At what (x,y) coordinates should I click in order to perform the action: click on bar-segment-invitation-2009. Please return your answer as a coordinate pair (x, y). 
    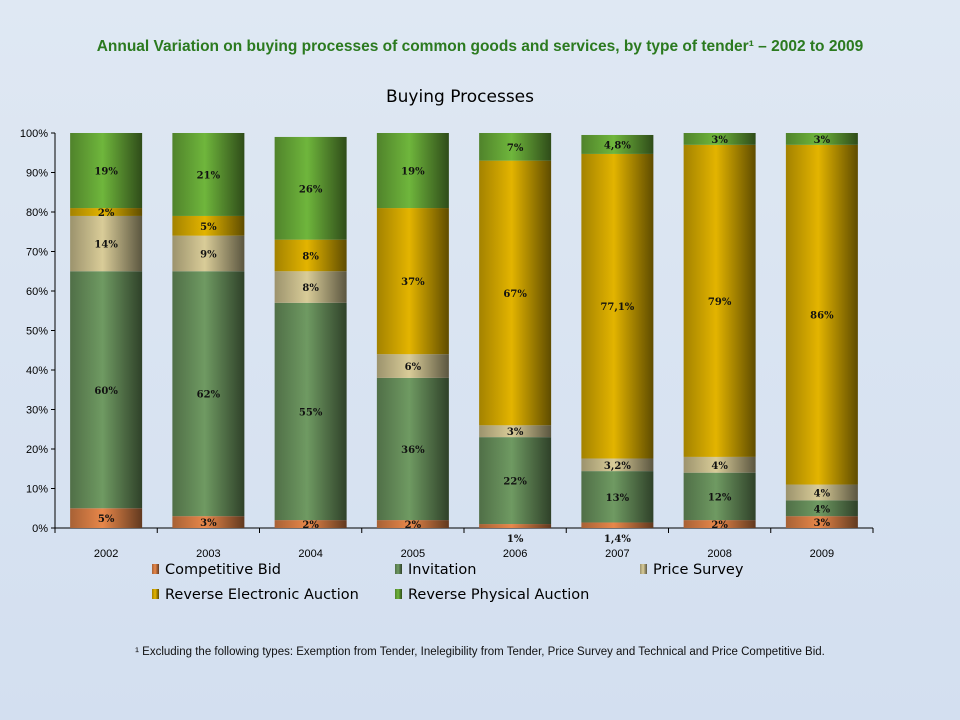
    Looking at the image, I should click on (821, 508).